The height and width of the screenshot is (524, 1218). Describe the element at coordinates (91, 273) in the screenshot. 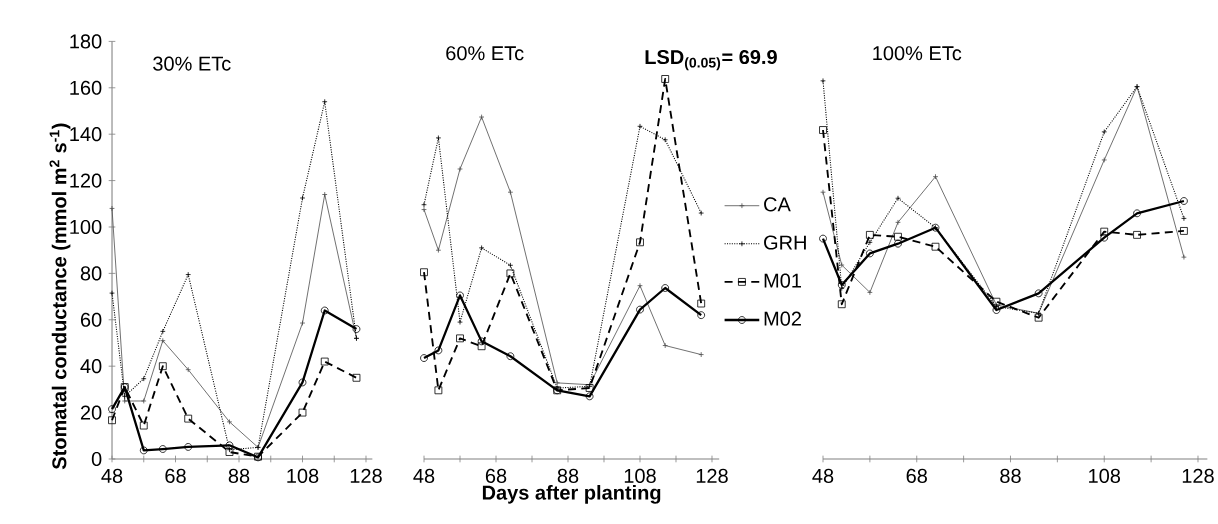

I see `y-tick-label: 80` at that location.